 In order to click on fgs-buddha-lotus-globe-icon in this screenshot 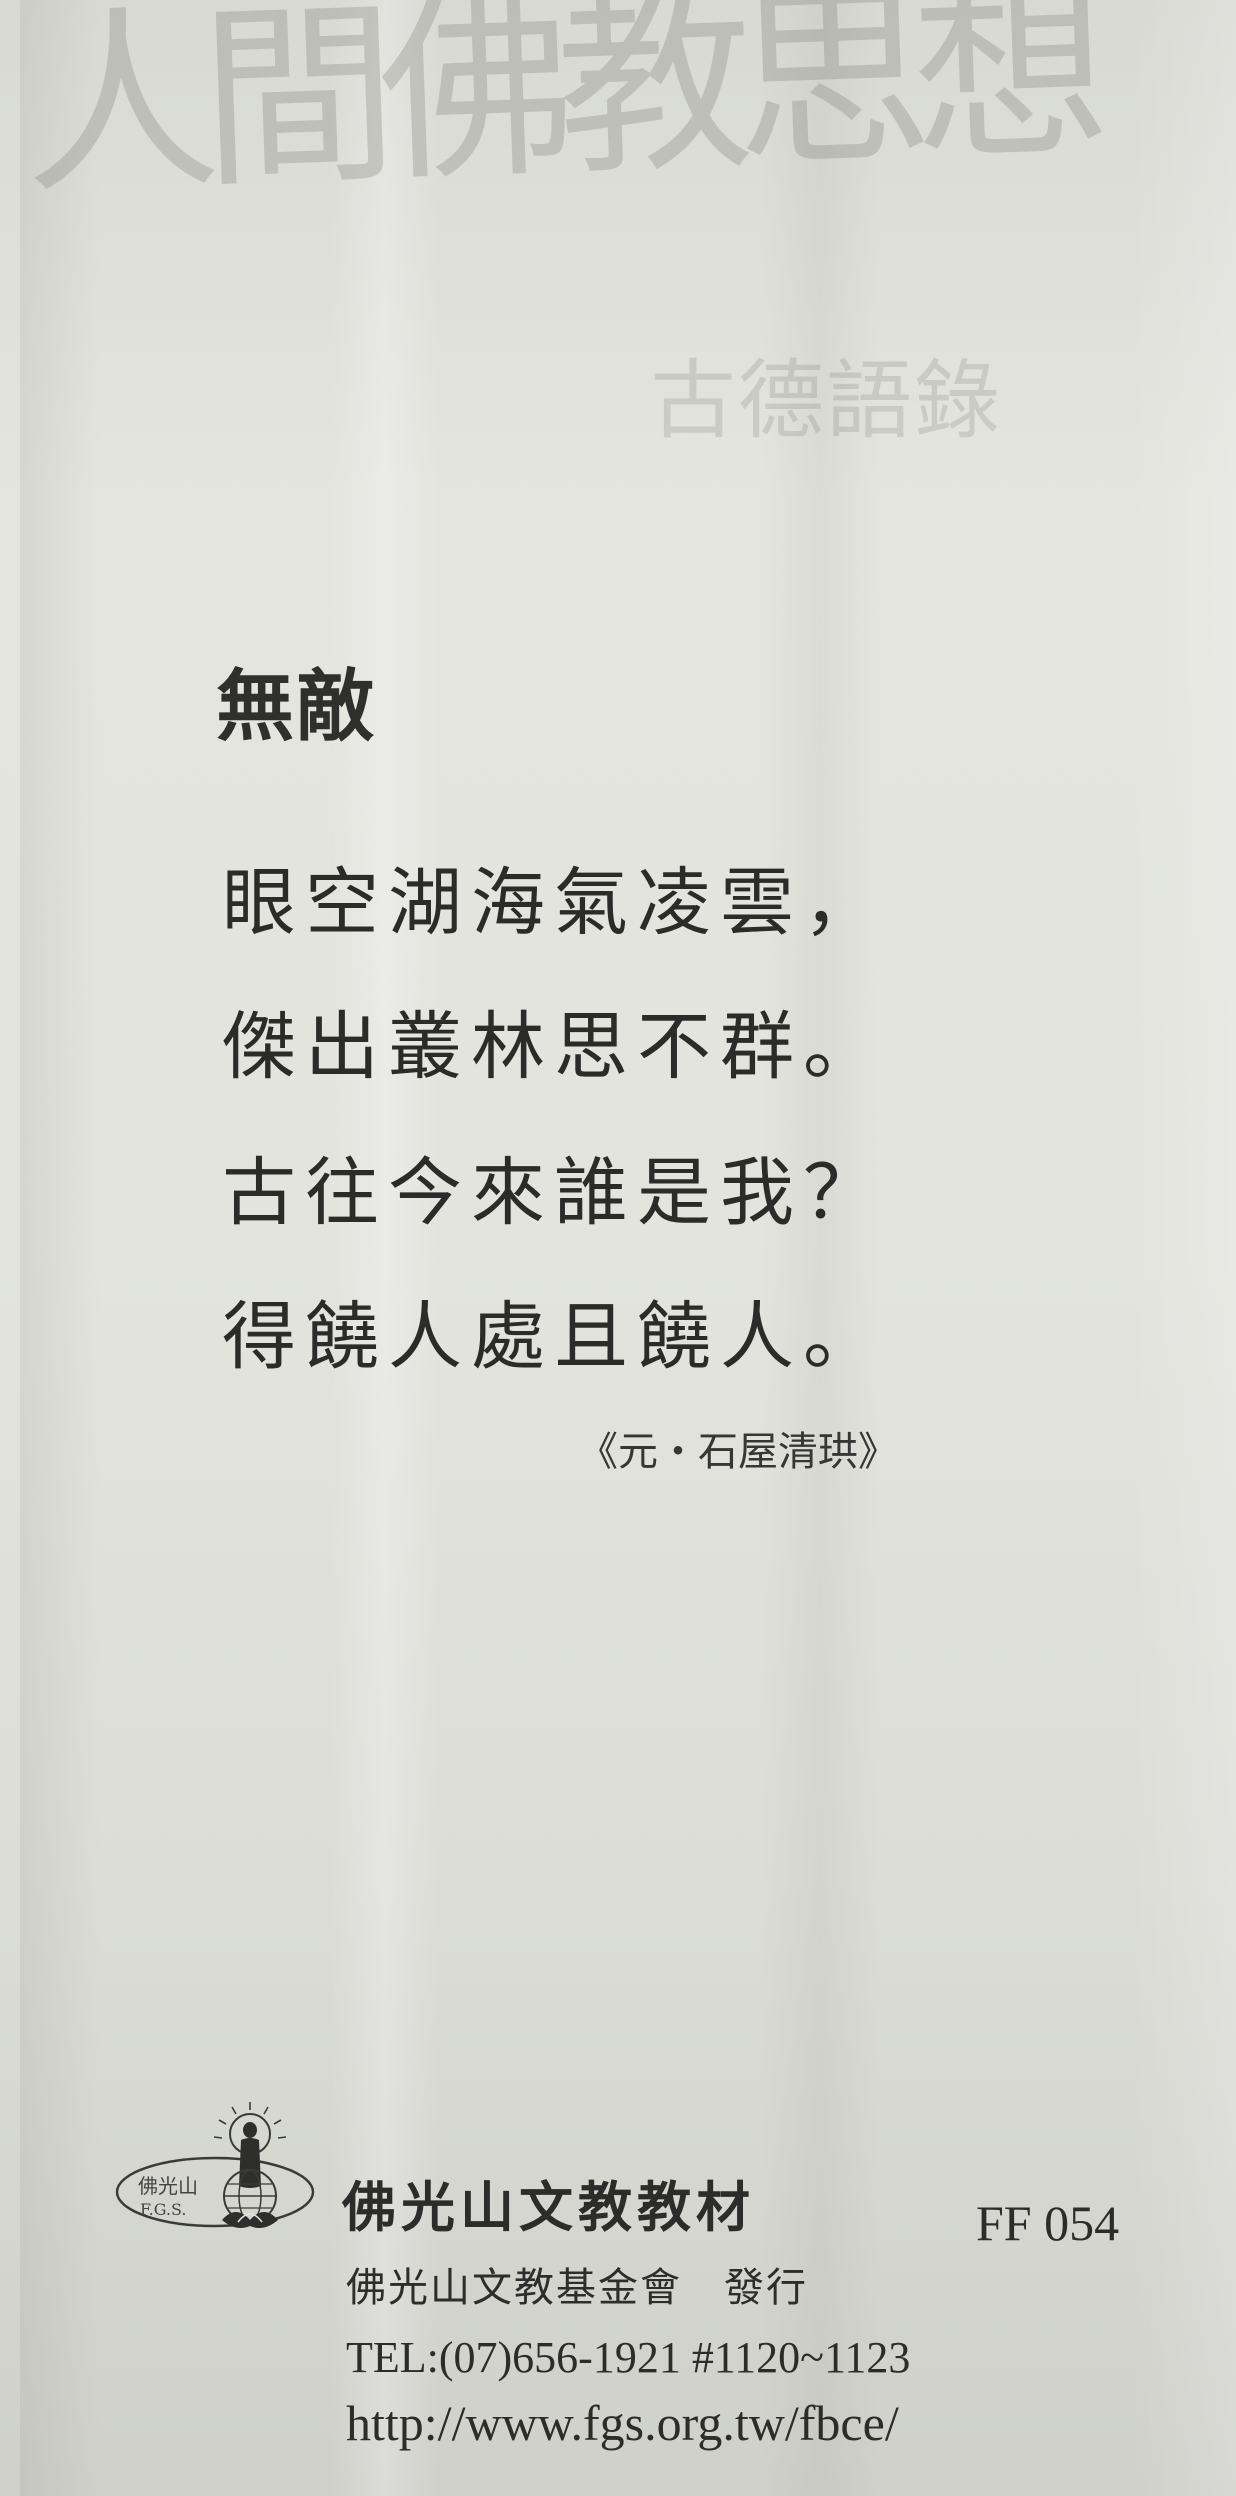, I will do `click(215, 2165)`.